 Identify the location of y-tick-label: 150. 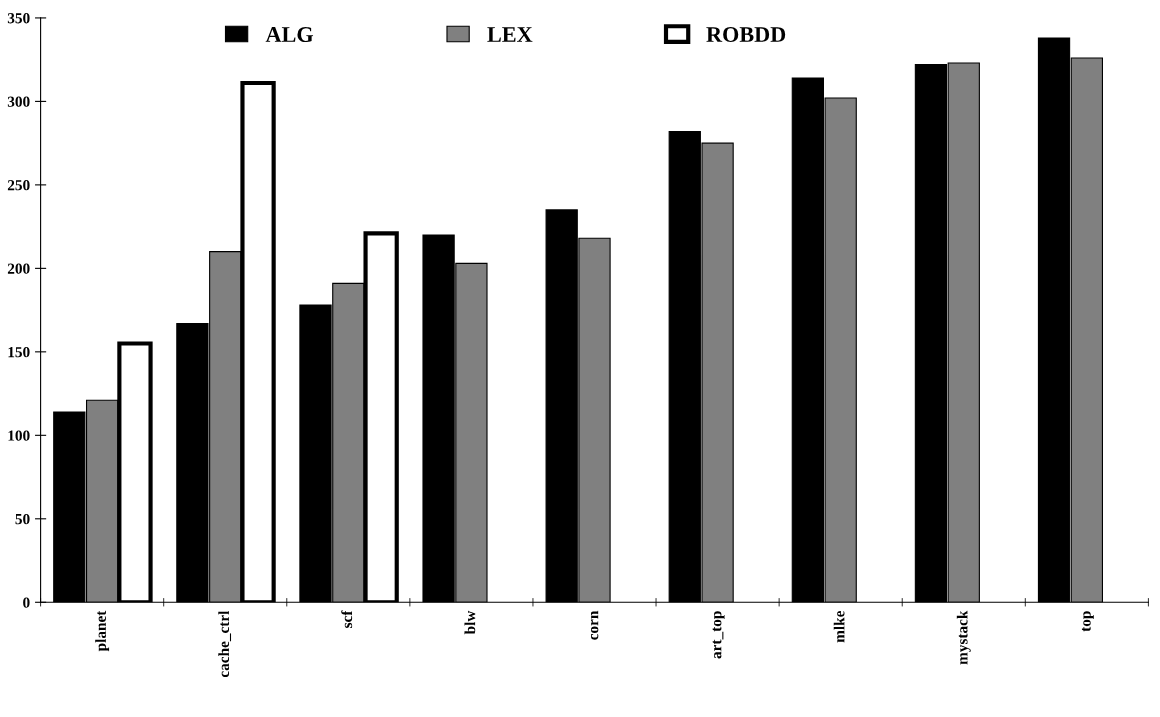
(19, 352).